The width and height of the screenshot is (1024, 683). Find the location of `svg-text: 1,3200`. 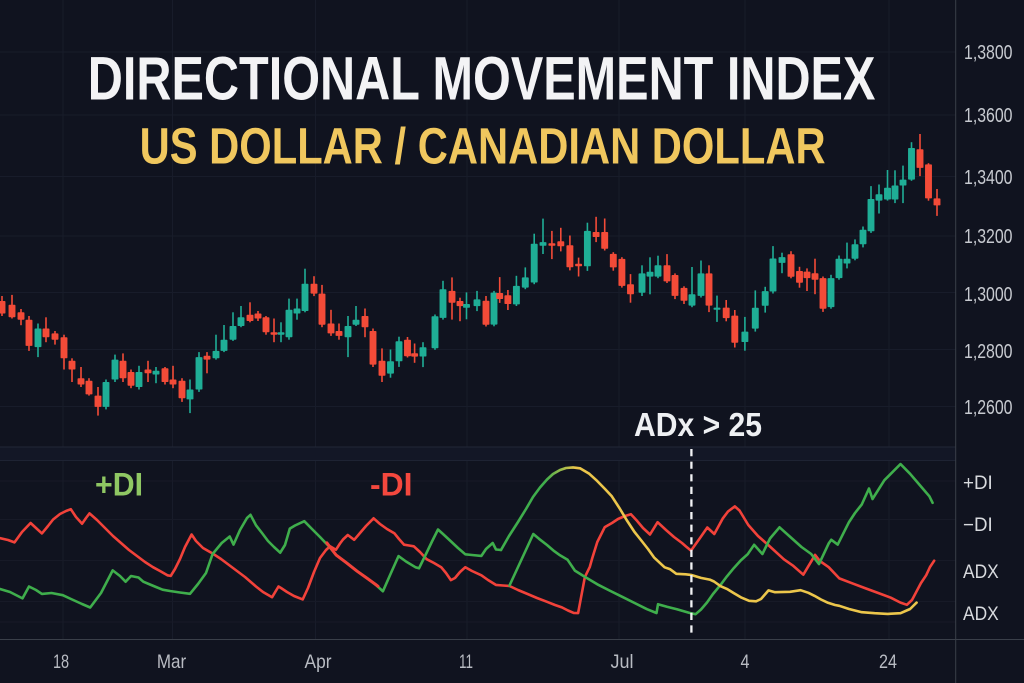

svg-text: 1,3200 is located at coordinates (988, 237).